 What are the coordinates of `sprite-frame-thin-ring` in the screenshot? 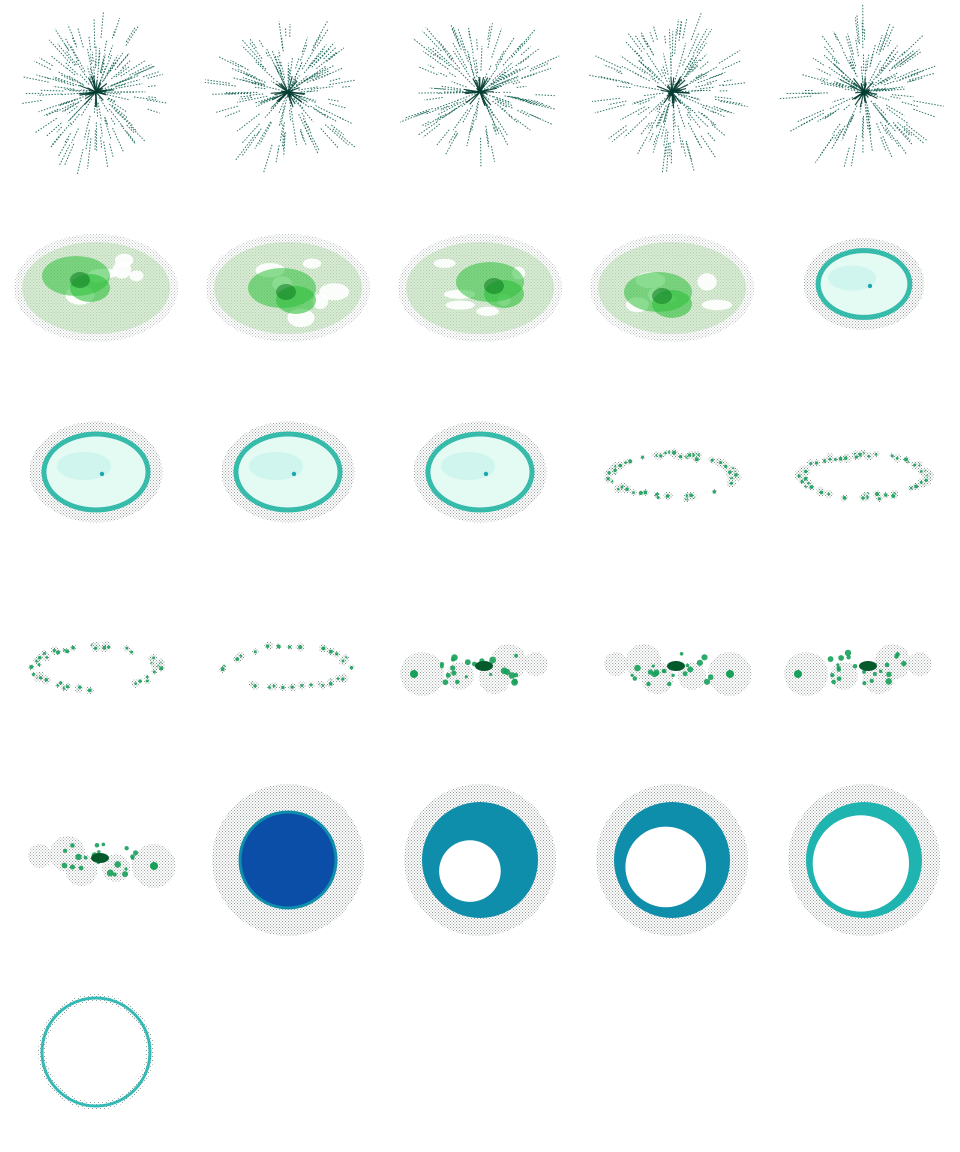 It's located at (96, 1052).